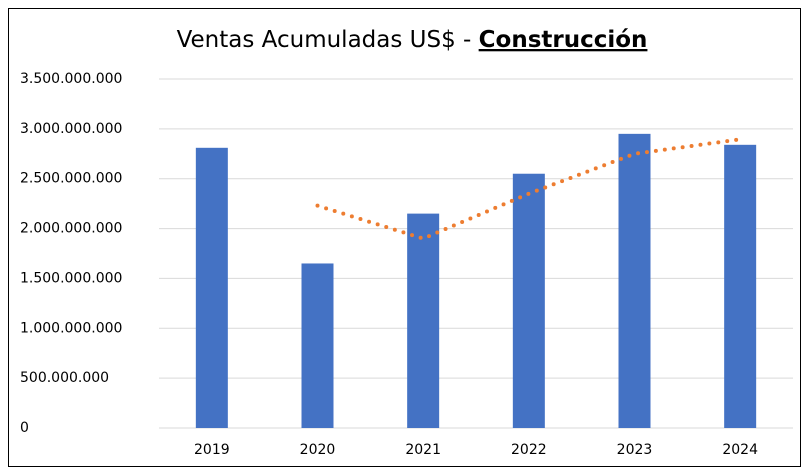 The width and height of the screenshot is (810, 475). What do you see at coordinates (529, 450) in the screenshot?
I see `x-tick-label: 2022` at bounding box center [529, 450].